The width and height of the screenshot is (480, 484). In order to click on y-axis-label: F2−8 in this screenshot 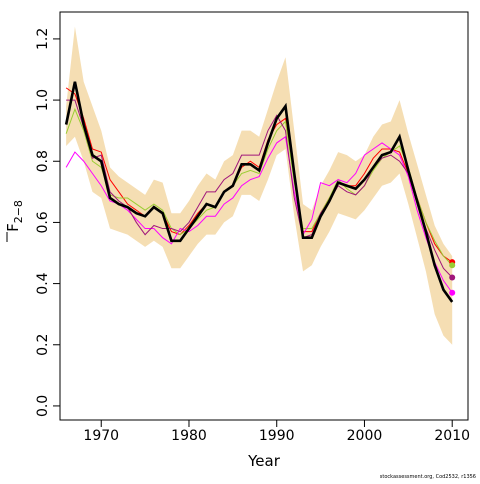, I will do `click(14, 216)`.